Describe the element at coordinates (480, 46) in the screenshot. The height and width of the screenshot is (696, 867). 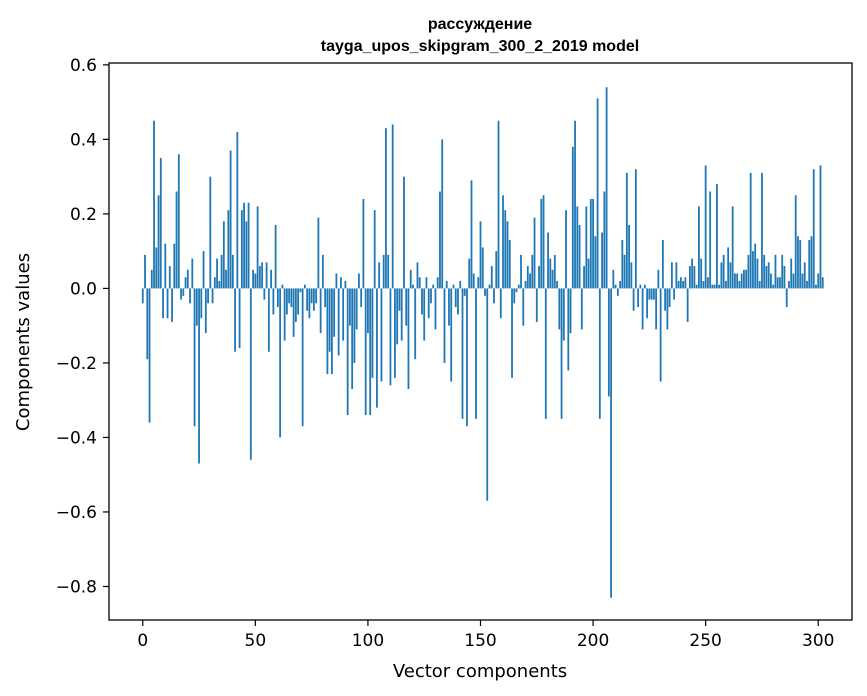
I see `chart-subtitle: tayga_upos_skipgram_300_2_2019 model` at that location.